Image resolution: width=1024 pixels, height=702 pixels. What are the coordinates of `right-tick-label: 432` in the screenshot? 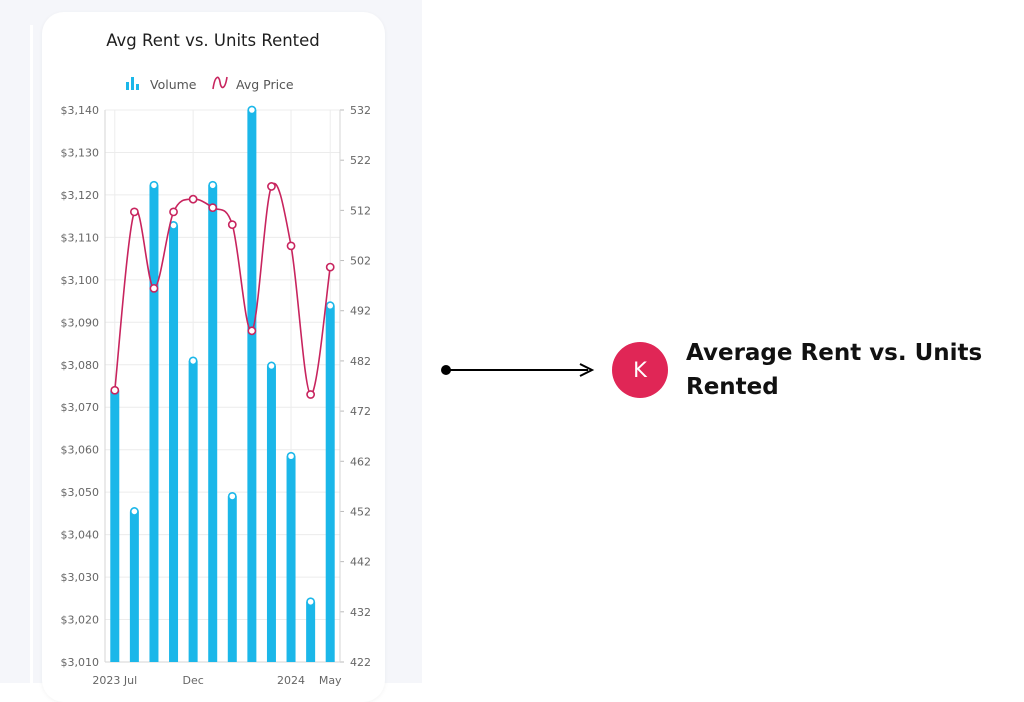 It's located at (360, 612).